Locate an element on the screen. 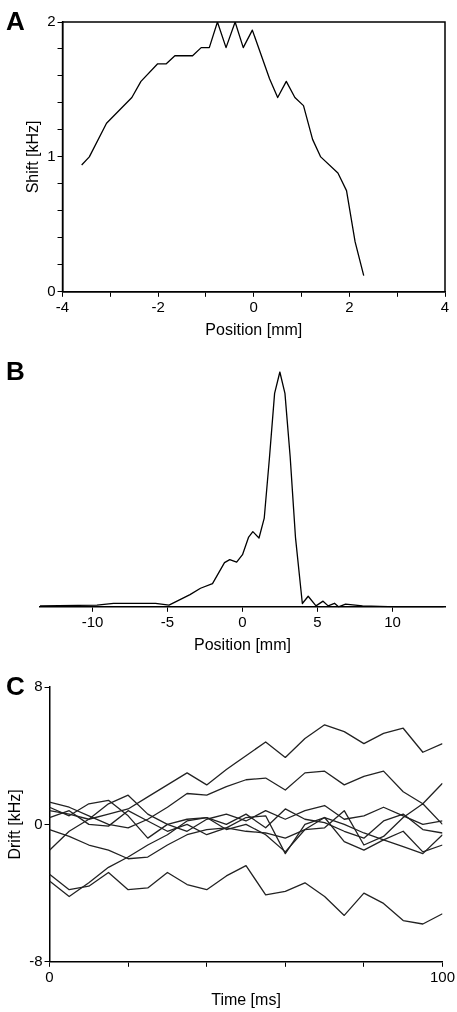 Image resolution: width=457 pixels, height=1012 pixels. x-tick-label: -10 is located at coordinates (92, 621).